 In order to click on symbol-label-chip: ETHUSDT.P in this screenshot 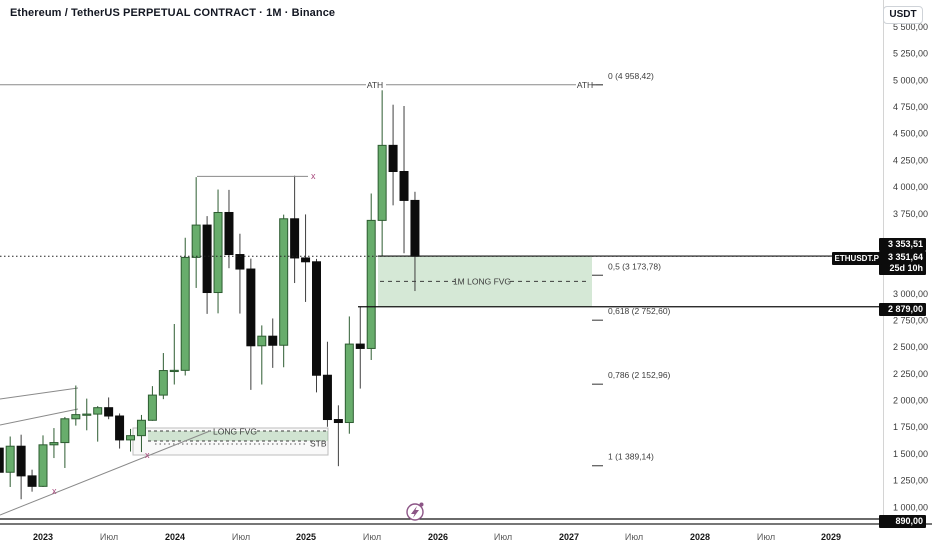, I will do `click(856, 258)`.